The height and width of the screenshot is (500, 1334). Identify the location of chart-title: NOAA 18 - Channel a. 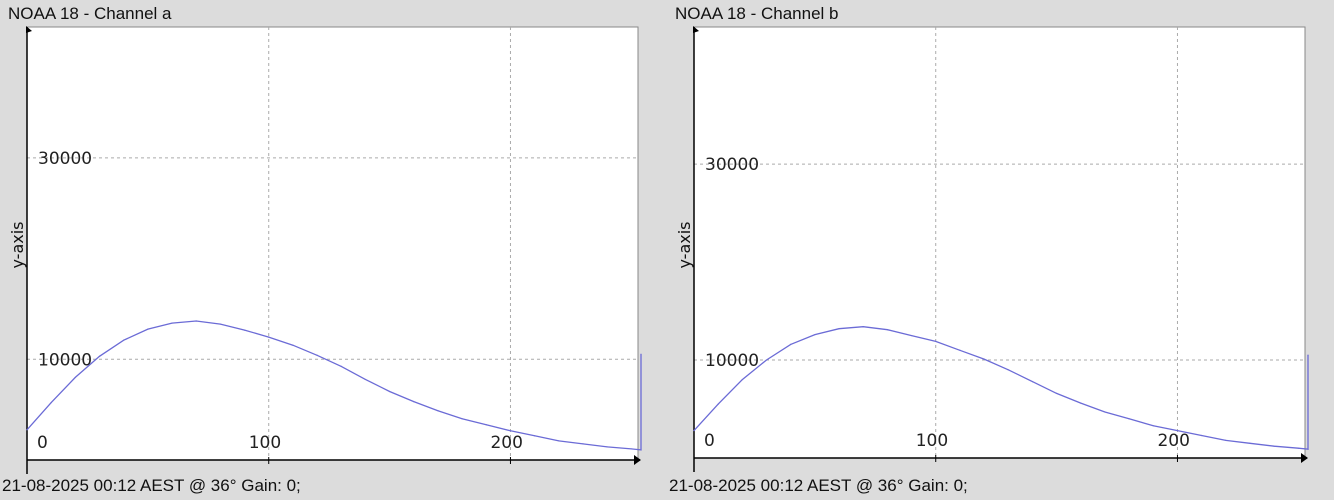
(90, 13).